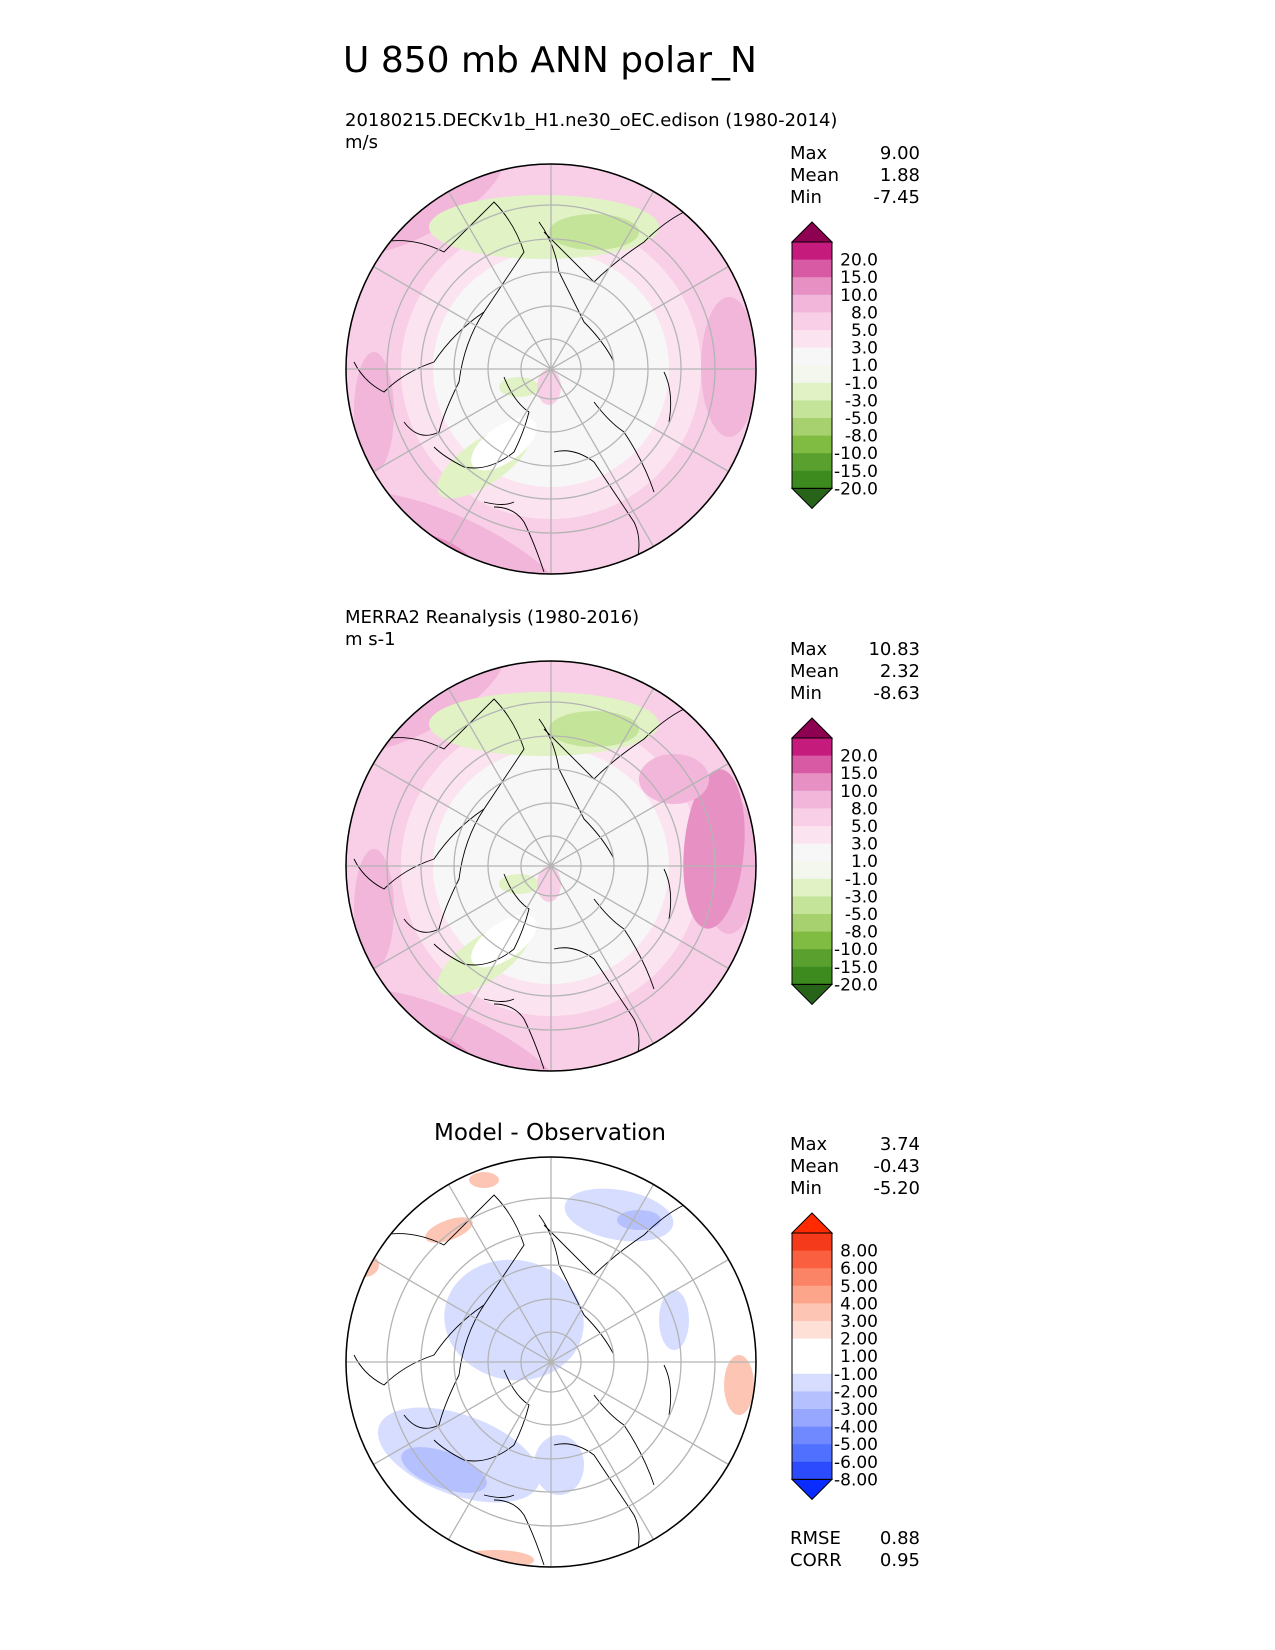 Image resolution: width=1275 pixels, height=1650 pixels. What do you see at coordinates (549, 884) in the screenshot?
I see `pink-spot` at bounding box center [549, 884].